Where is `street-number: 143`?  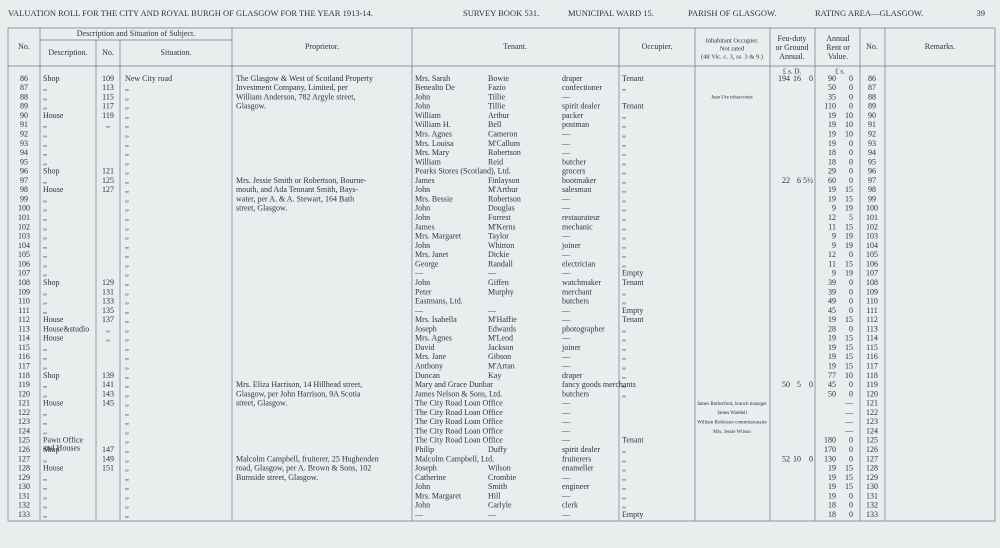 street-number: 143 is located at coordinates (108, 393).